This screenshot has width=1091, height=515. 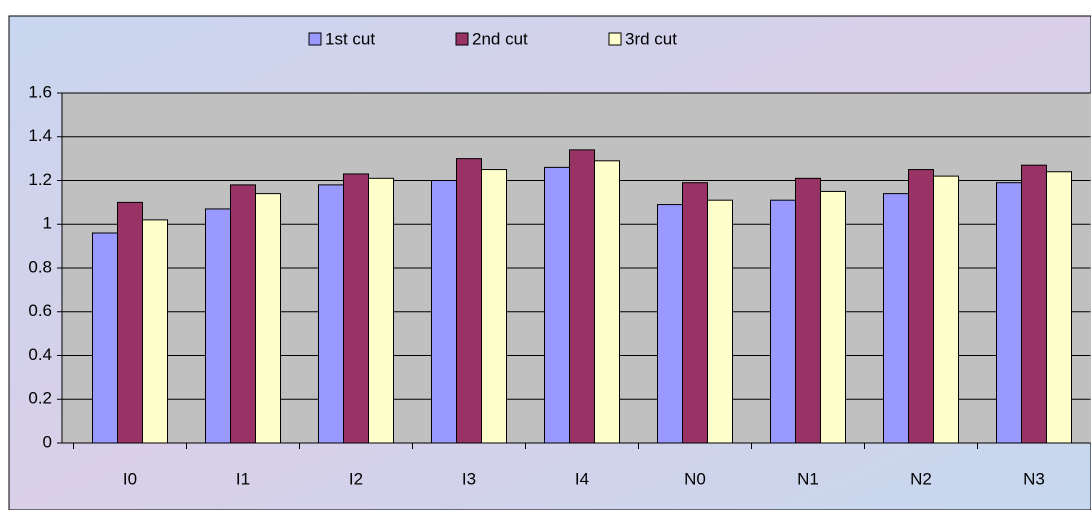 I want to click on x-tick-label: N1, so click(x=808, y=478).